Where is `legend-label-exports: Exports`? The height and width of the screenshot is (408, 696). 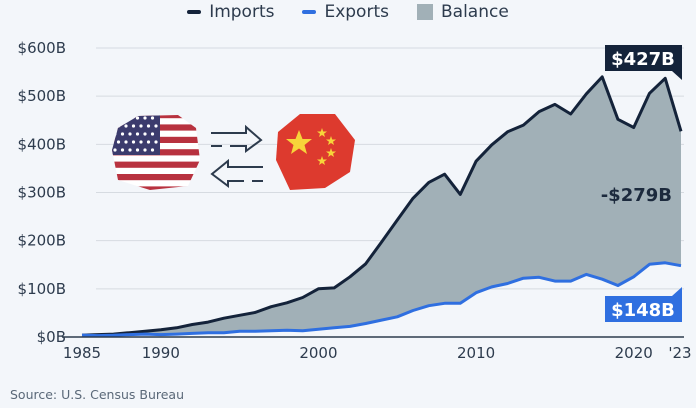
legend-label-exports: Exports is located at coordinates (356, 12).